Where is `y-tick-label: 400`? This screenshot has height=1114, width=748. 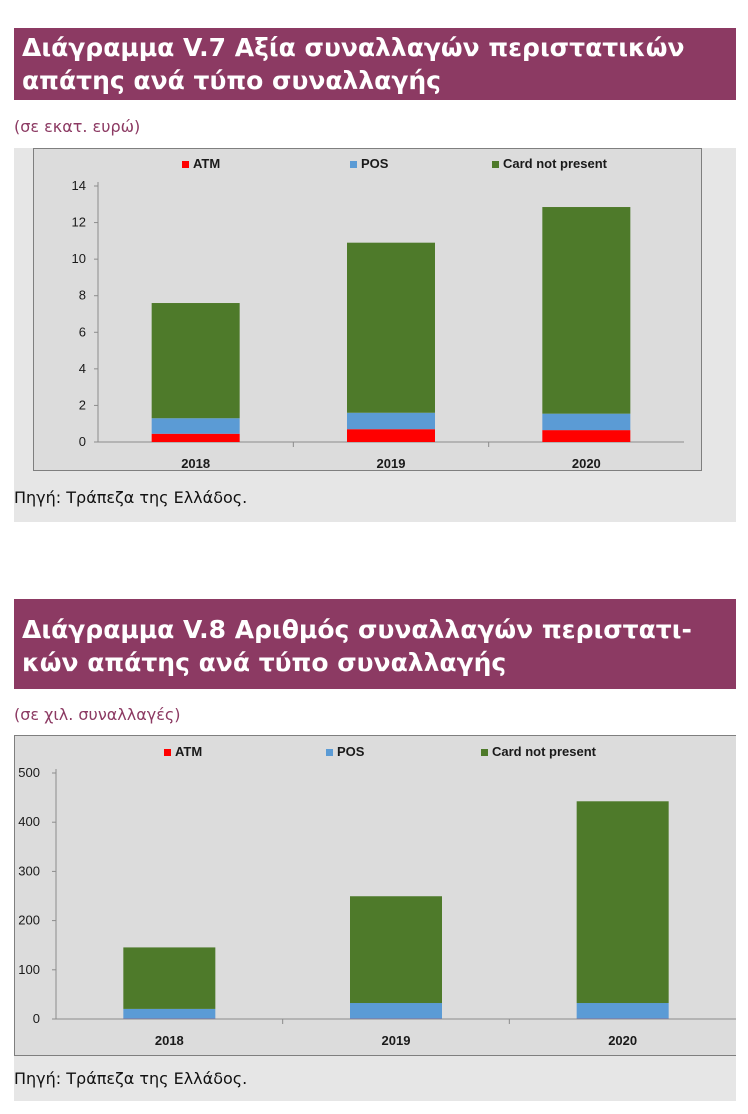
y-tick-label: 400 is located at coordinates (29, 821).